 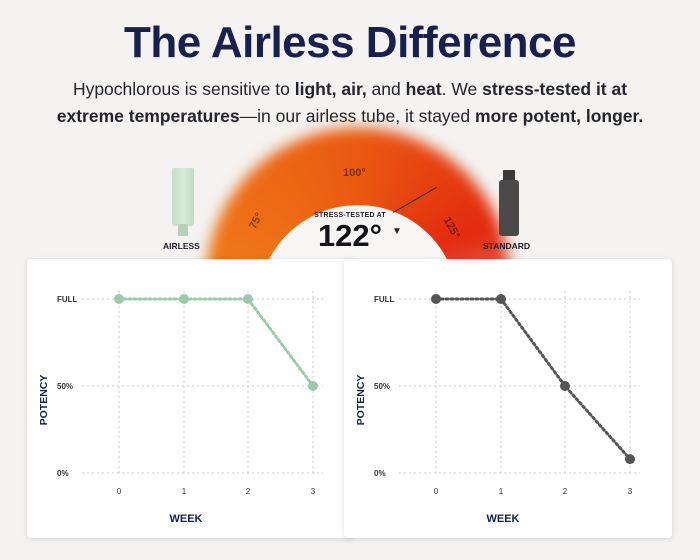 What do you see at coordinates (181, 246) in the screenshot?
I see `airless-label: AIRLESS` at bounding box center [181, 246].